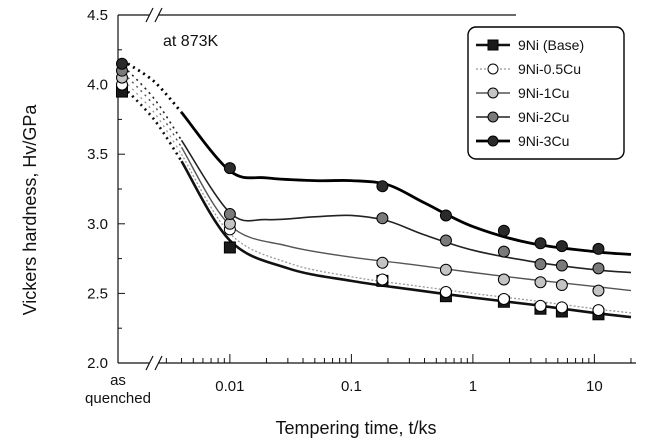 This screenshot has width=656, height=445. What do you see at coordinates (549, 69) in the screenshot?
I see `legend-label: 9Ni-0.5Cu` at bounding box center [549, 69].